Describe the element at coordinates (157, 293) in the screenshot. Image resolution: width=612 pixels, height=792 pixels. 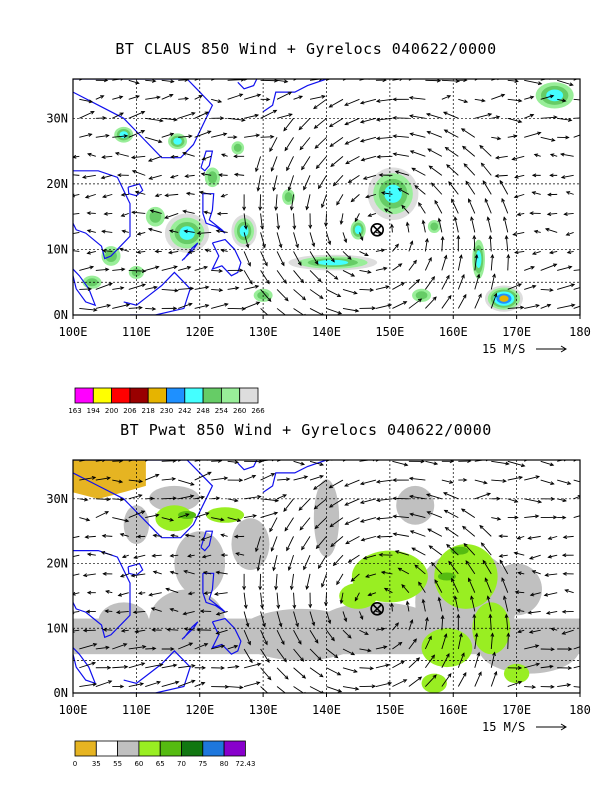
I see `coastline` at that location.